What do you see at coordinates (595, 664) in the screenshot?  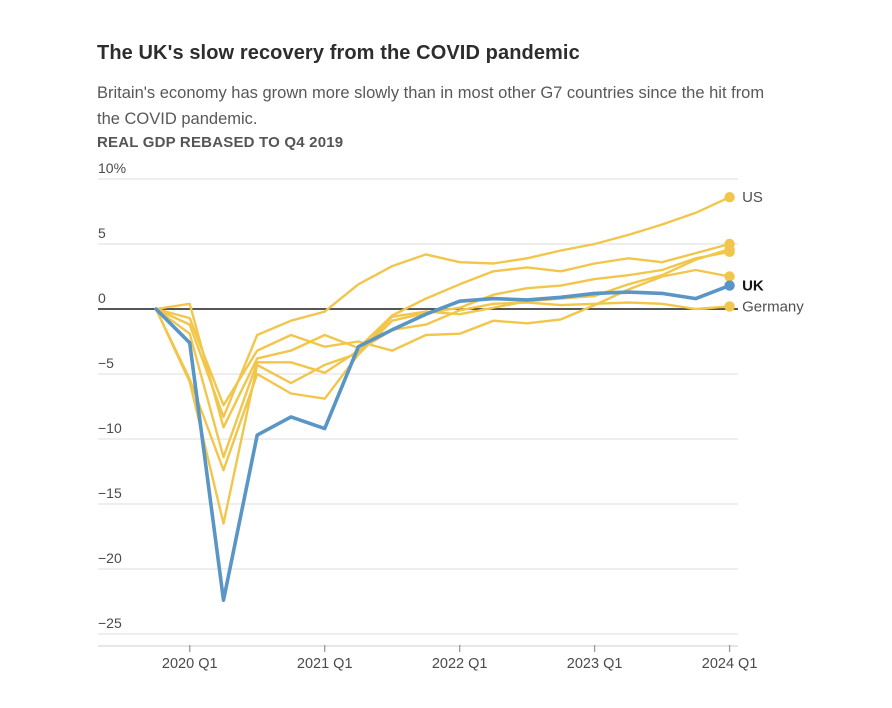 I see `x-axis-tick-label: 2023 Q1` at bounding box center [595, 664].